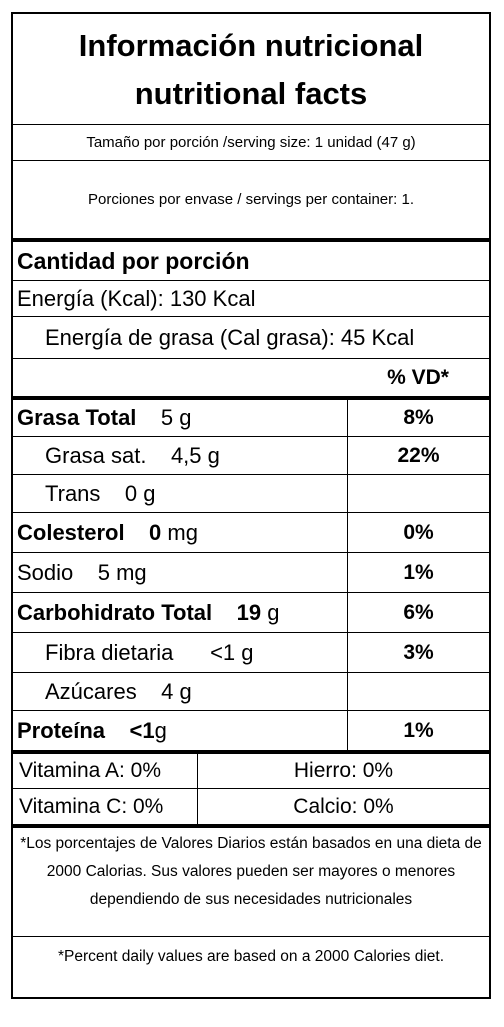  I want to click on nutrient-row-cholesterol: Colesterol 0 mg 0%, so click(251, 532).